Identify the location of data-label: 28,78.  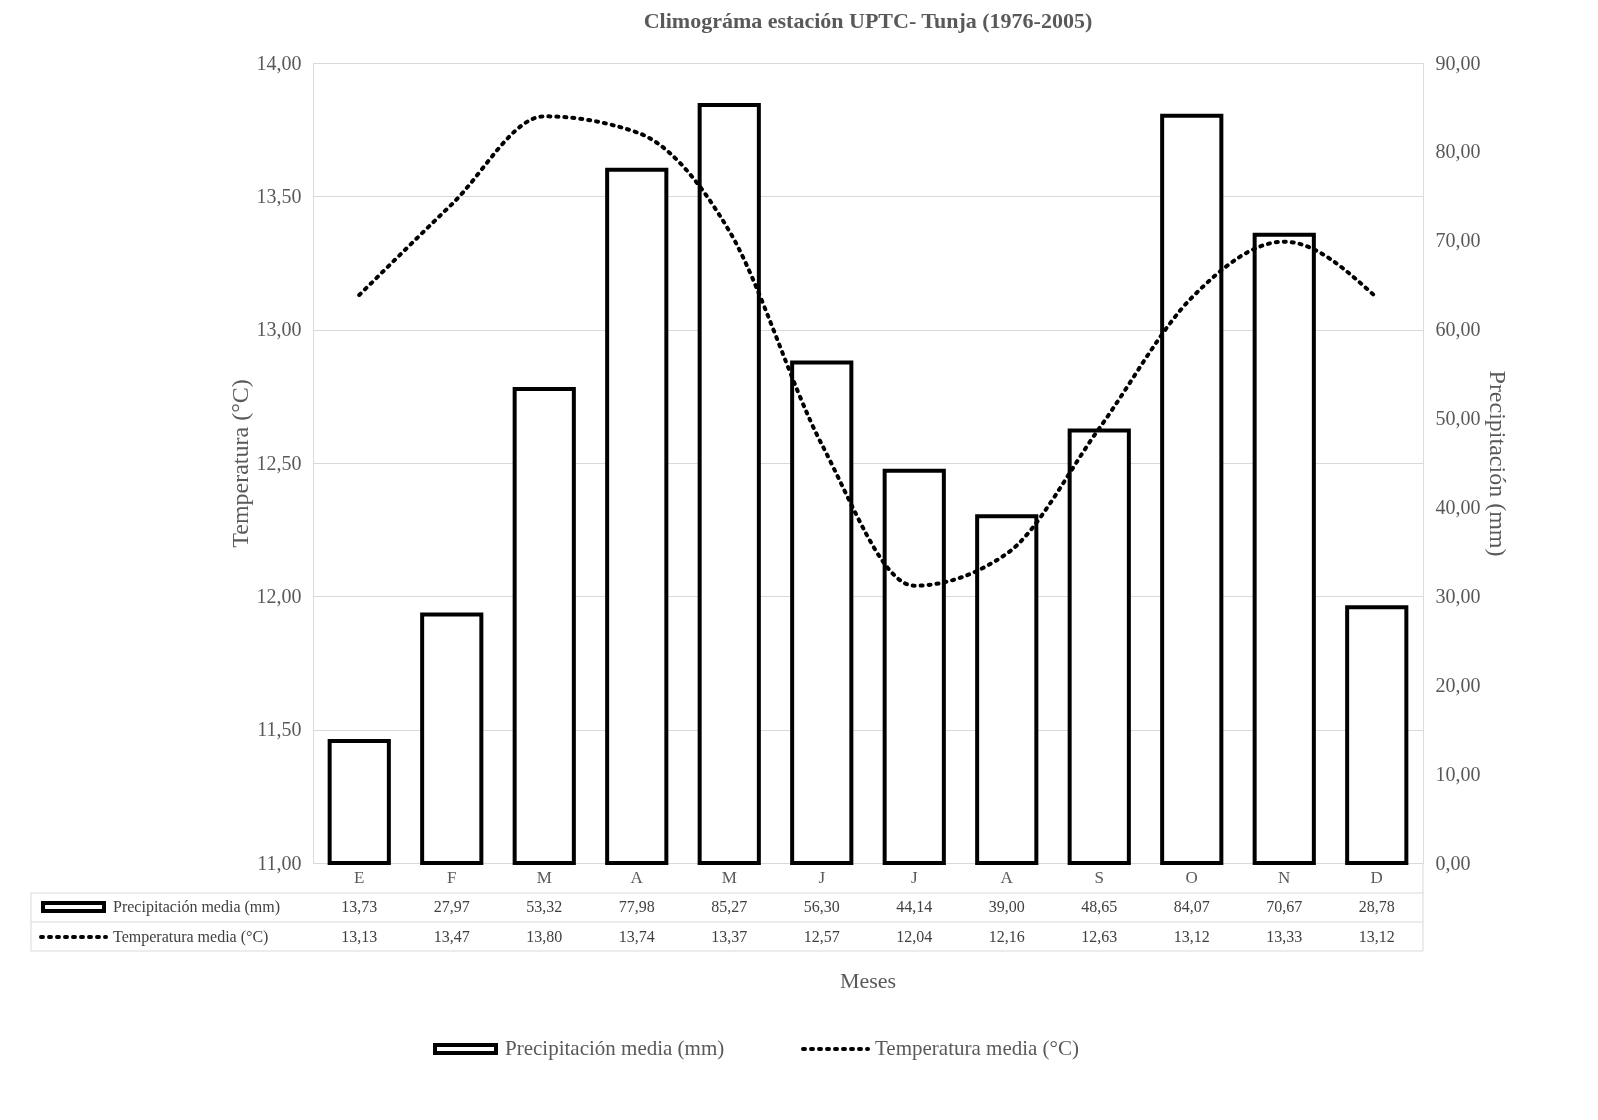
(1376, 906).